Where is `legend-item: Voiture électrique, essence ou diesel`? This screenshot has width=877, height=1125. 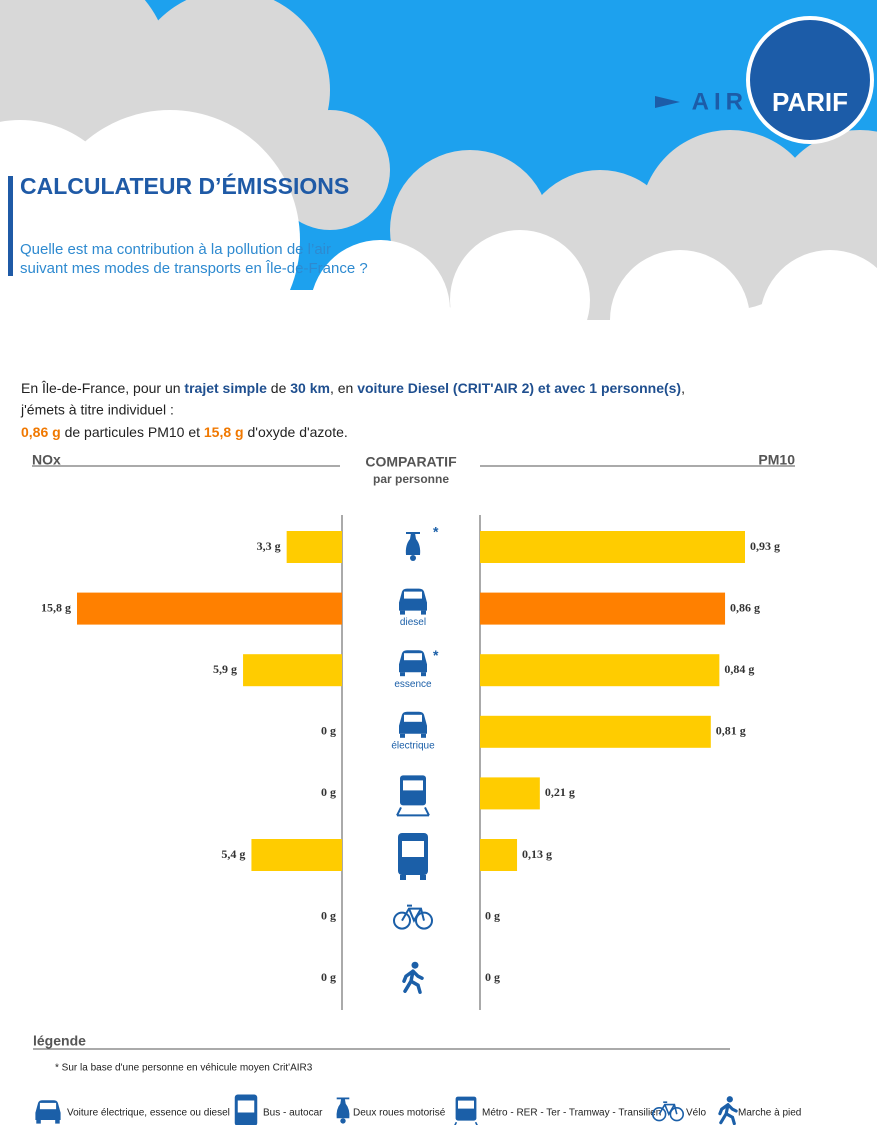
legend-item: Voiture électrique, essence ou diesel is located at coordinates (148, 1113).